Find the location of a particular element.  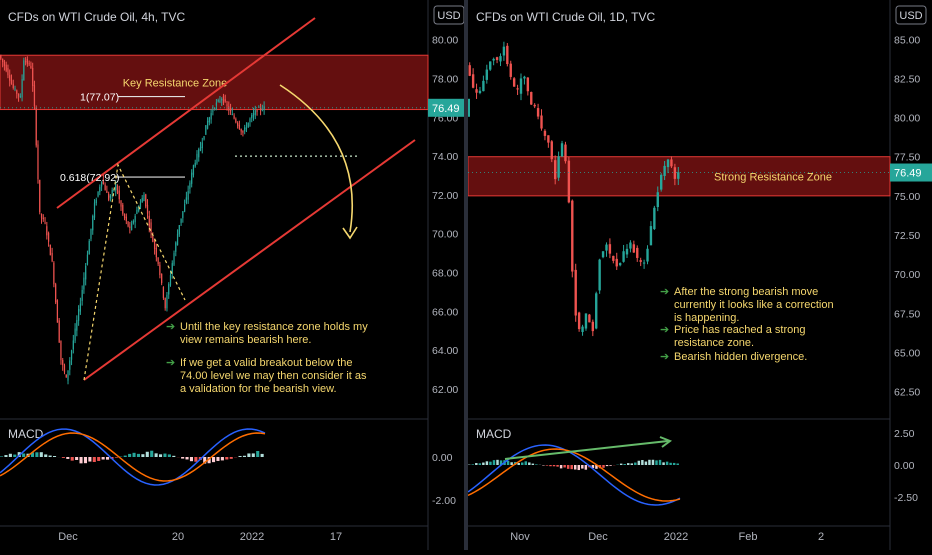

panel-divider is located at coordinates (466, 275).